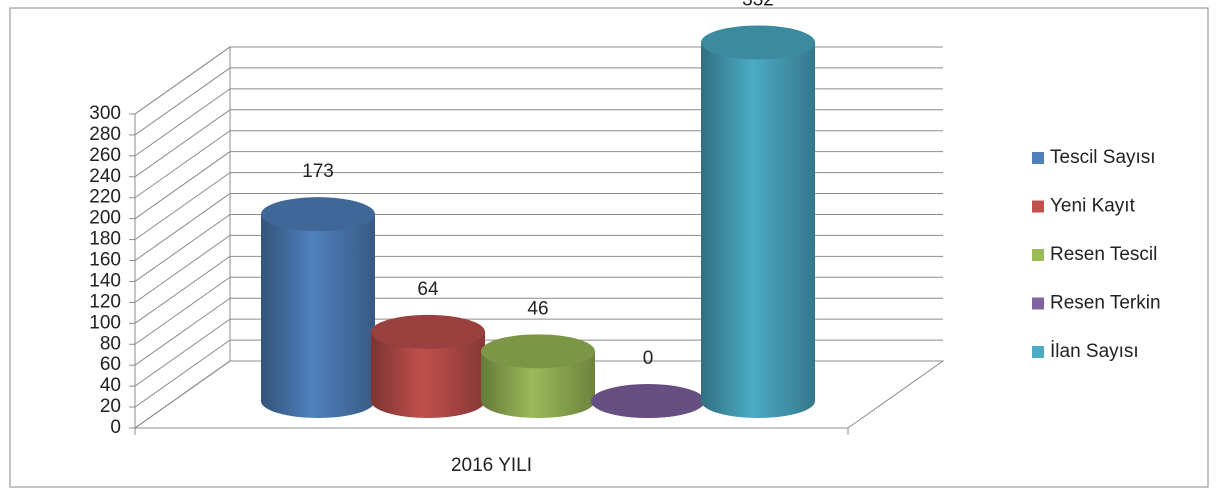 Image resolution: width=1219 pixels, height=498 pixels. I want to click on y-tick-label: 180, so click(105, 239).